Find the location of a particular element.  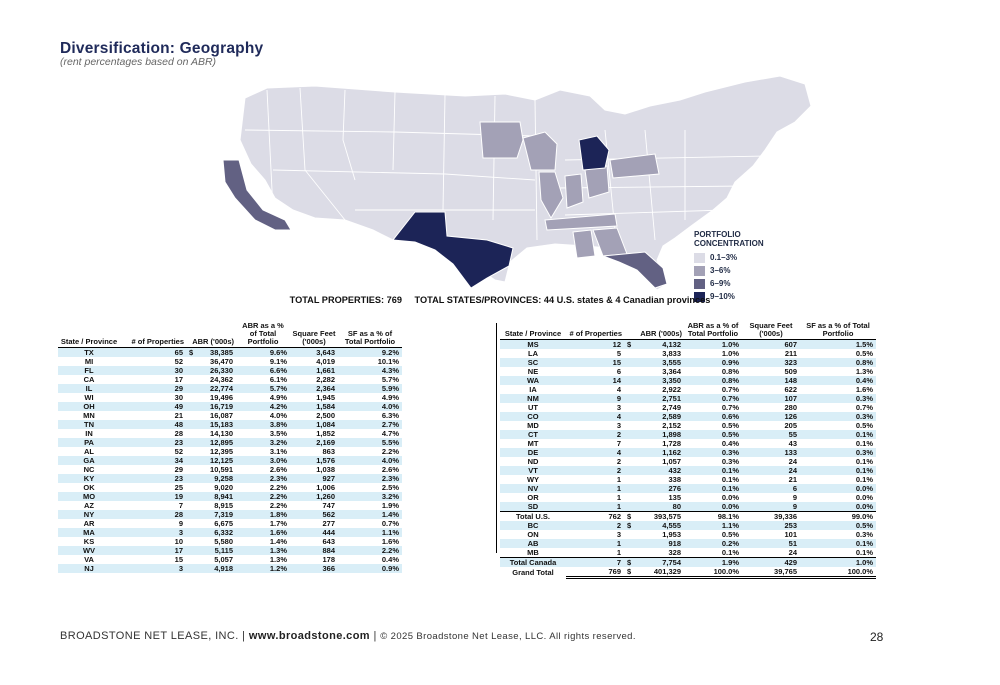

cell-abr-pct: 0.0% is located at coordinates (730, 497).